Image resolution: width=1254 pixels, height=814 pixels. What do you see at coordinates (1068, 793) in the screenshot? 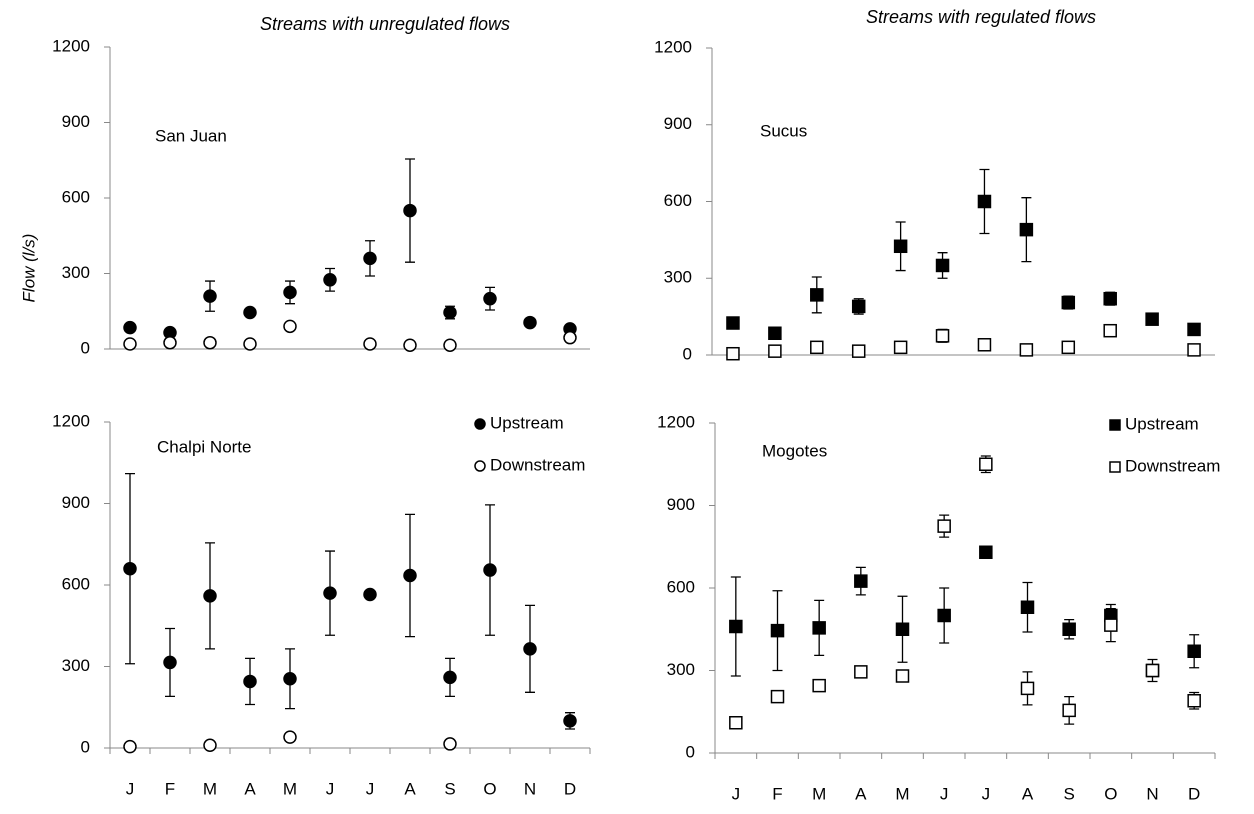
I see `x-tick-label: S` at bounding box center [1068, 793].